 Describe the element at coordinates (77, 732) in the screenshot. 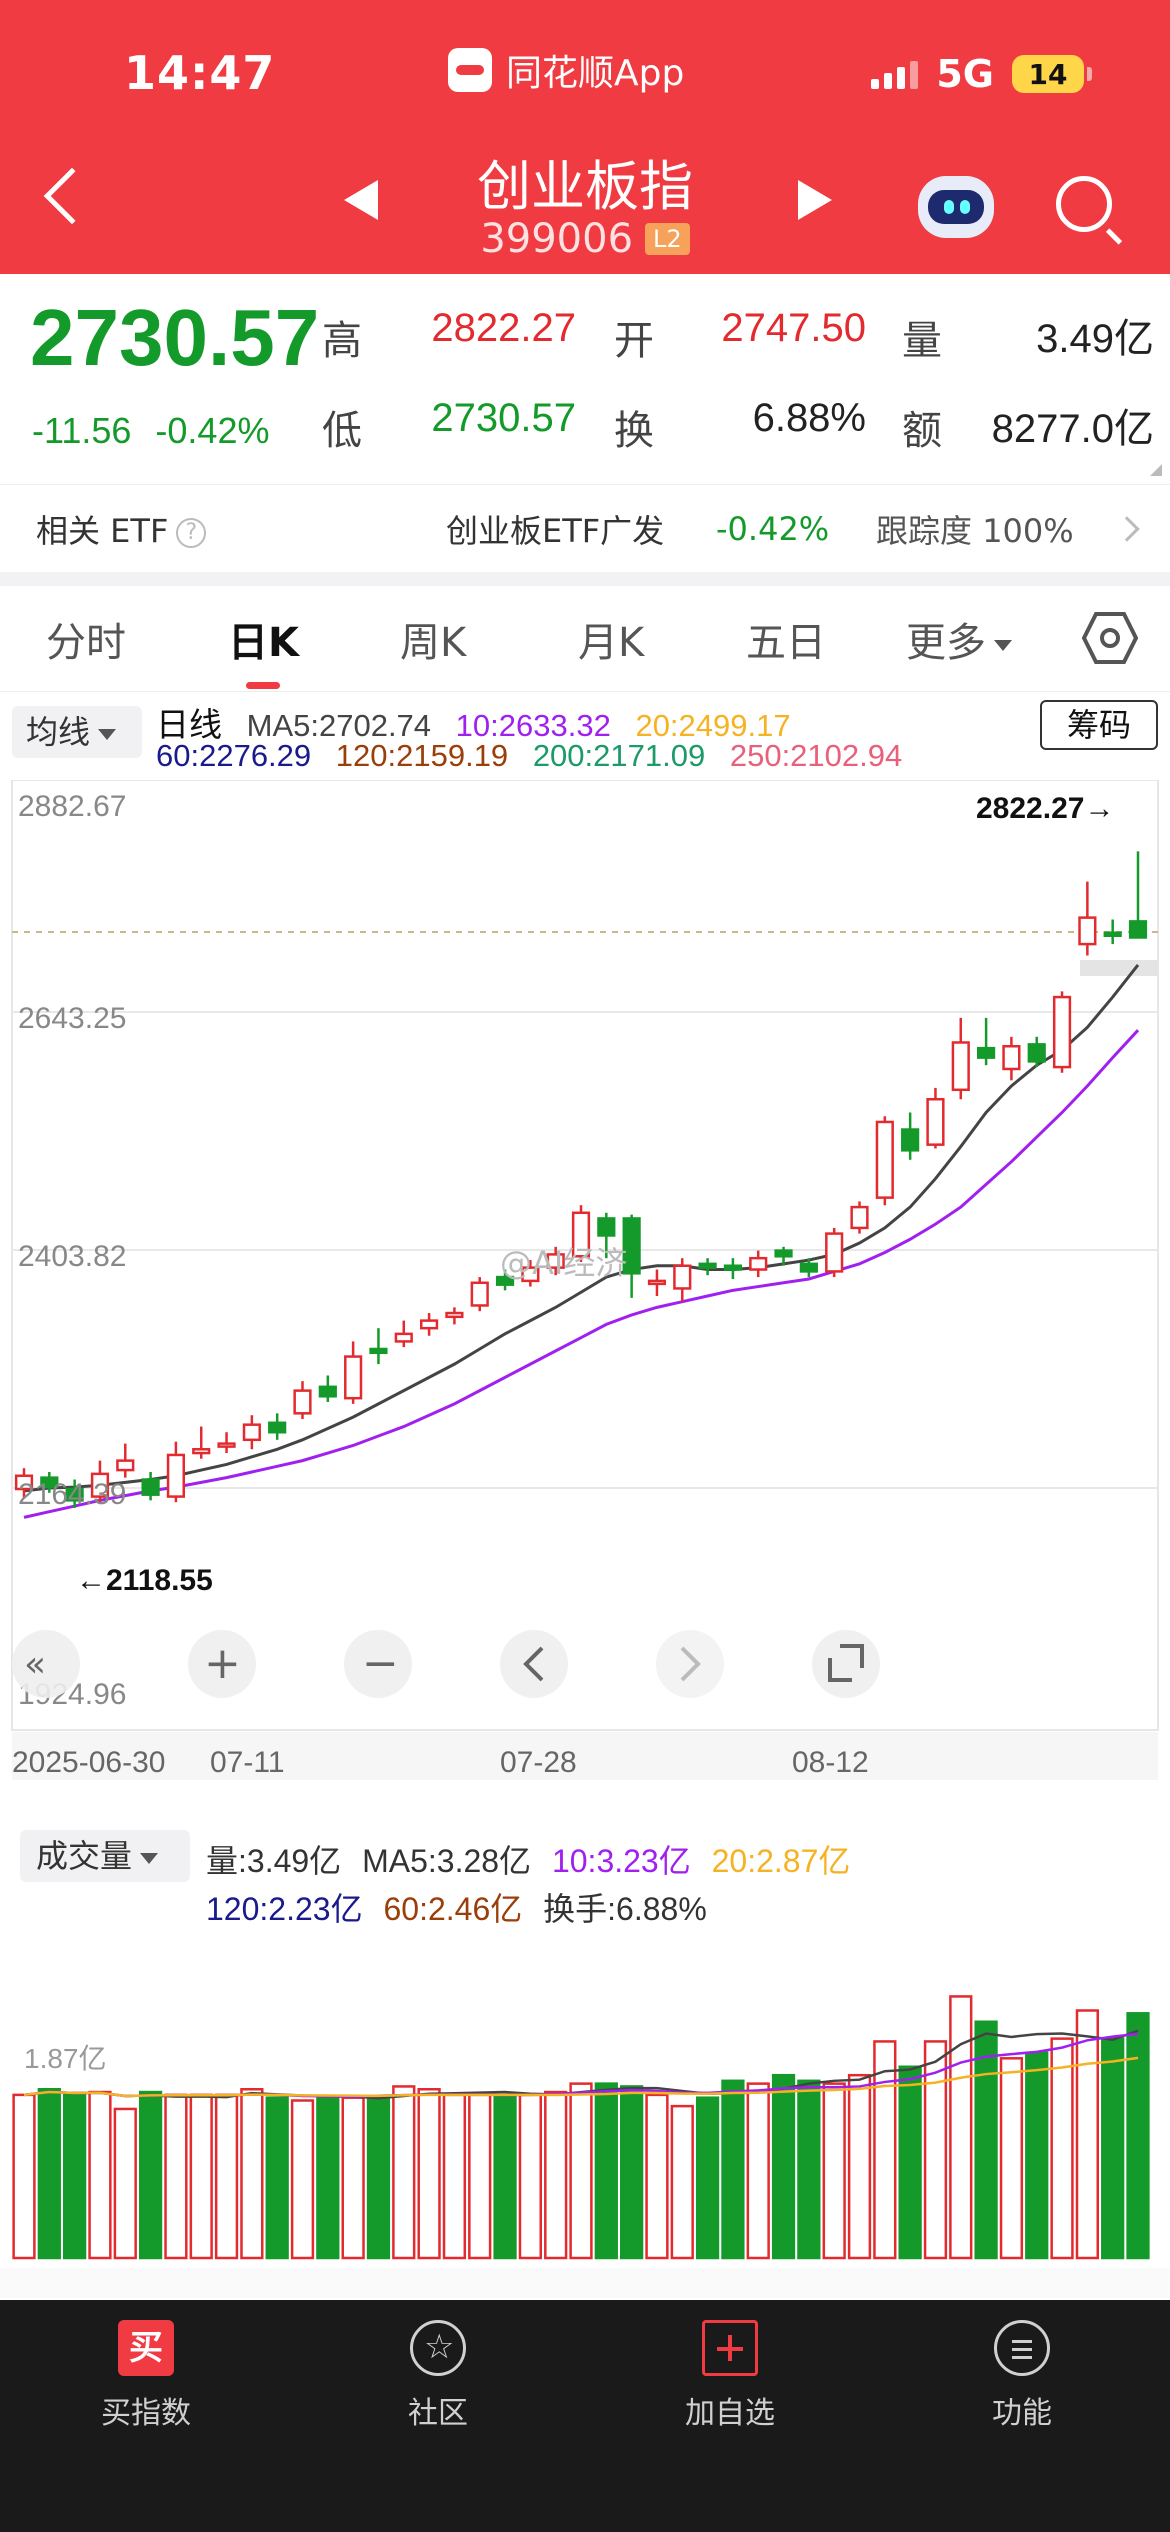

I see `indicator-select: 均线` at that location.